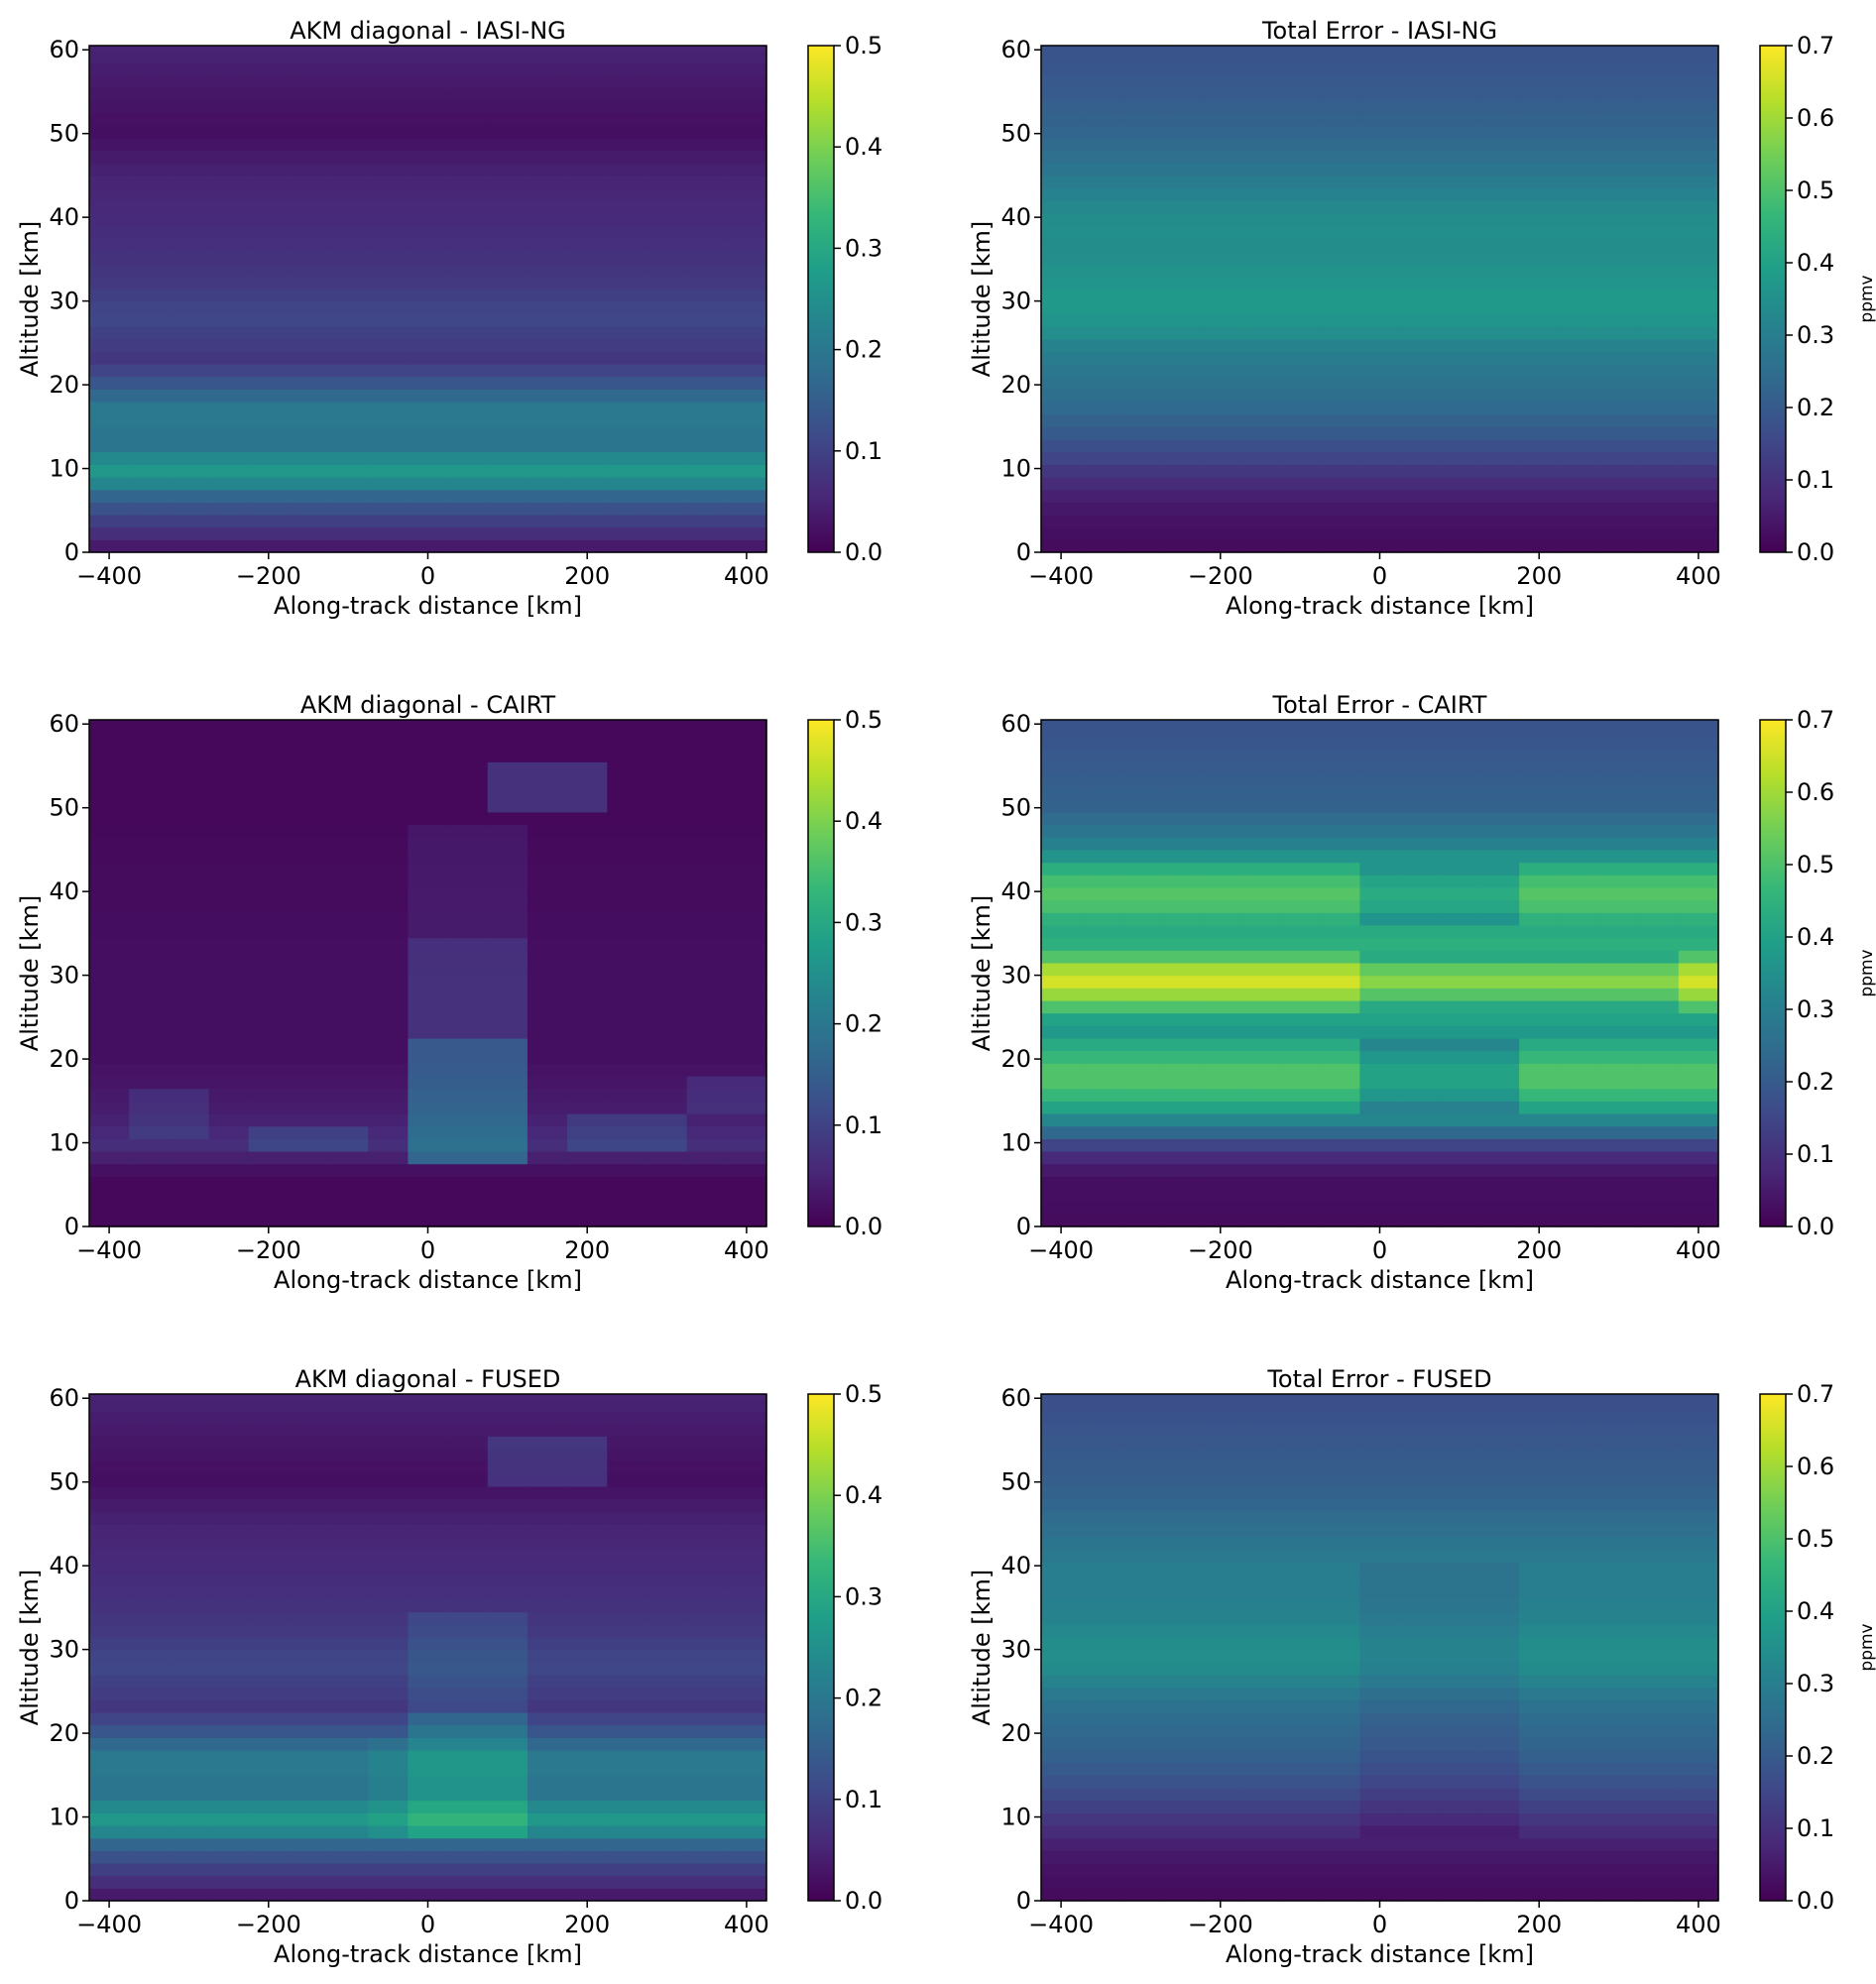  I want to click on y-tick-label: 0, so click(1023, 1226).